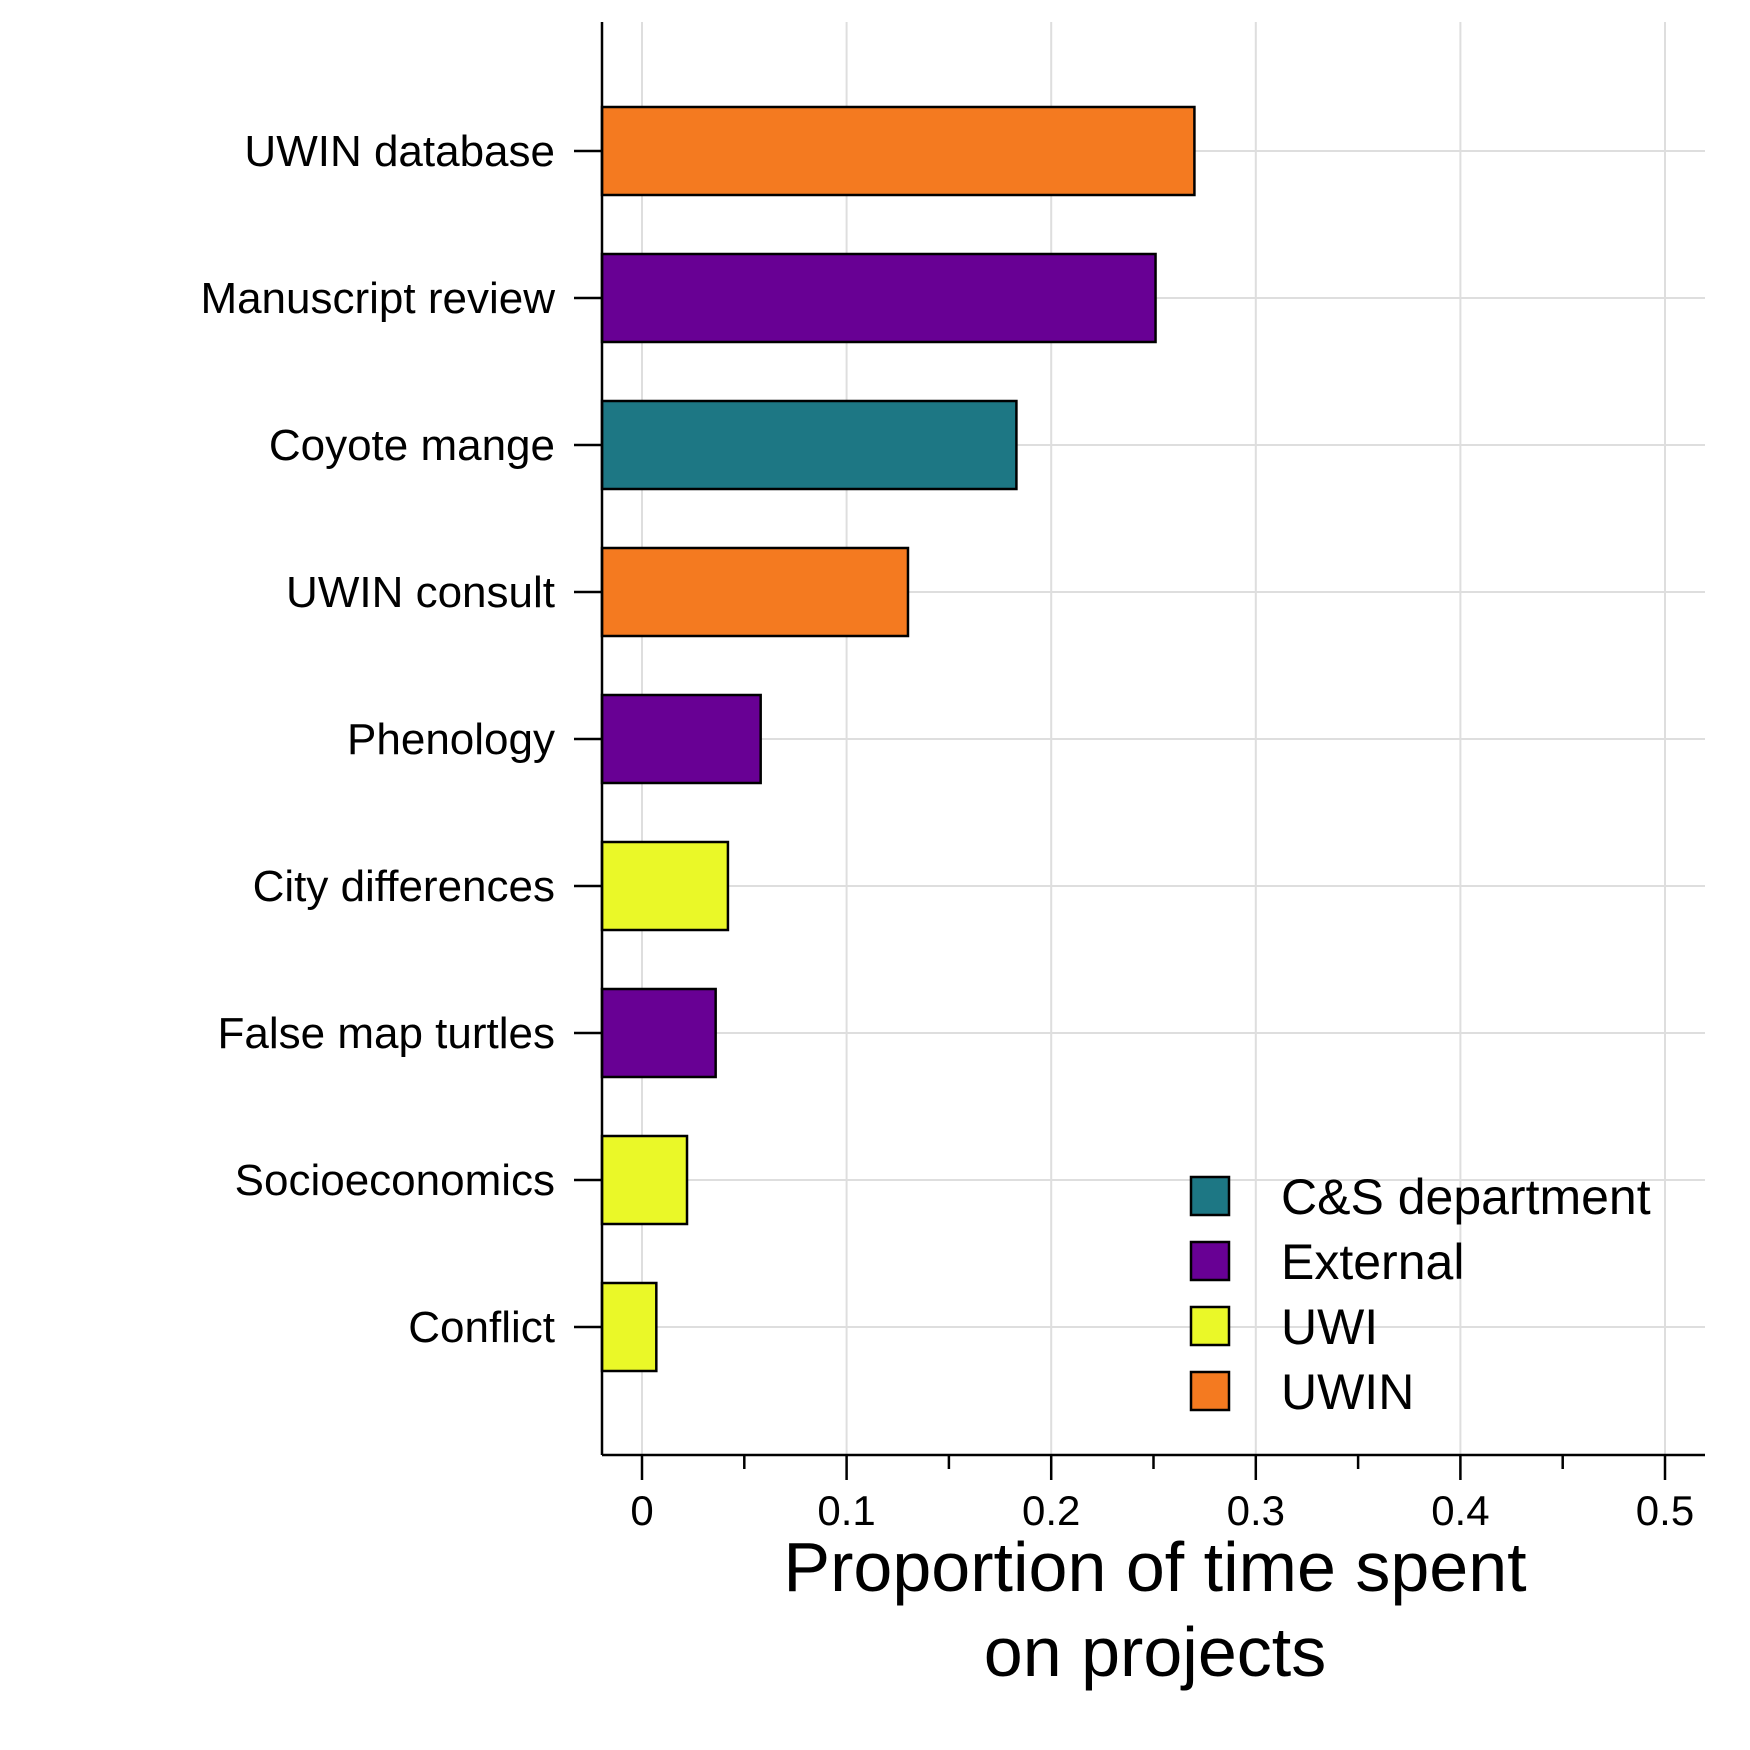 Image resolution: width=1750 pixels, height=1750 pixels. I want to click on category-label: Conflict, so click(481, 1327).